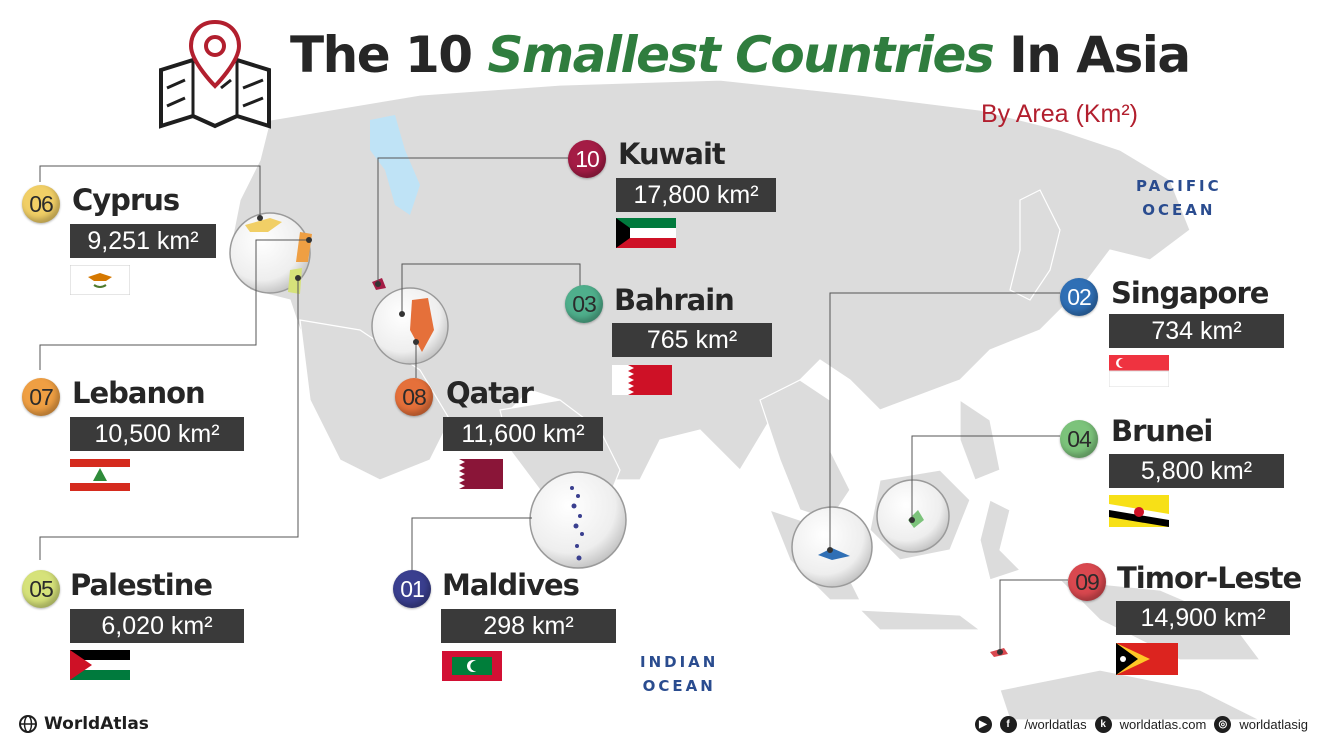 This screenshot has width=1320, height=745. Describe the element at coordinates (1000, 540) in the screenshot. I see `sulawesi` at that location.